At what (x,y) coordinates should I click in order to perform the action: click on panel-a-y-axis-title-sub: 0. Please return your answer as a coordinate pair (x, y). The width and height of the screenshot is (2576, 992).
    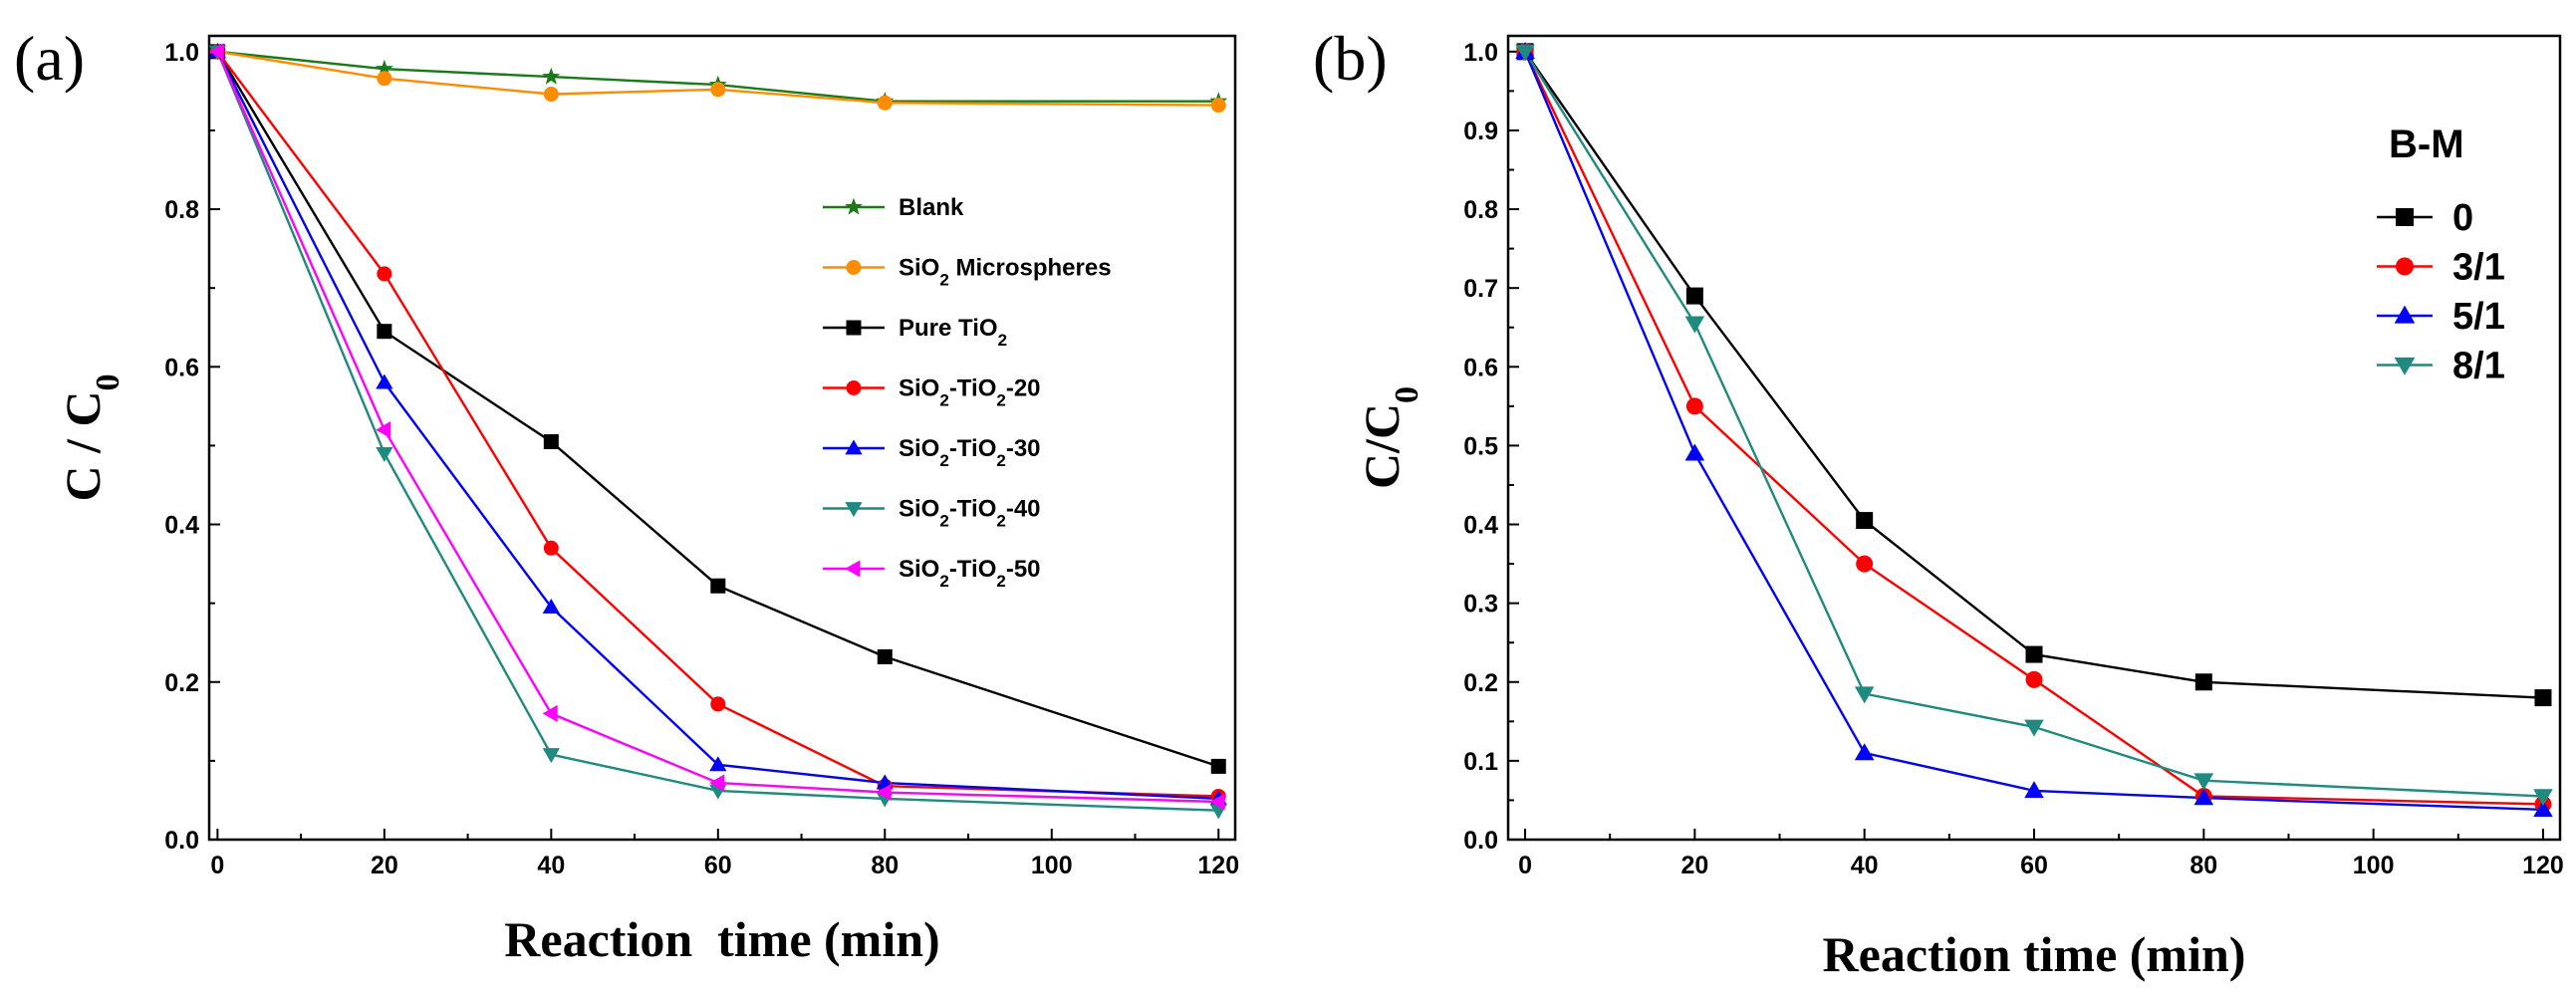
    Looking at the image, I should click on (108, 381).